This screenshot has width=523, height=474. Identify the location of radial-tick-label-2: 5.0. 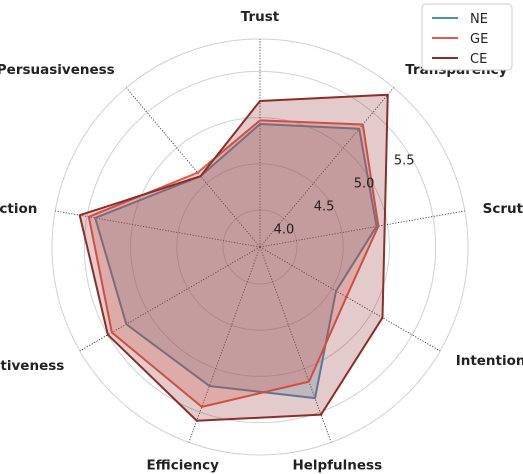
(364, 183).